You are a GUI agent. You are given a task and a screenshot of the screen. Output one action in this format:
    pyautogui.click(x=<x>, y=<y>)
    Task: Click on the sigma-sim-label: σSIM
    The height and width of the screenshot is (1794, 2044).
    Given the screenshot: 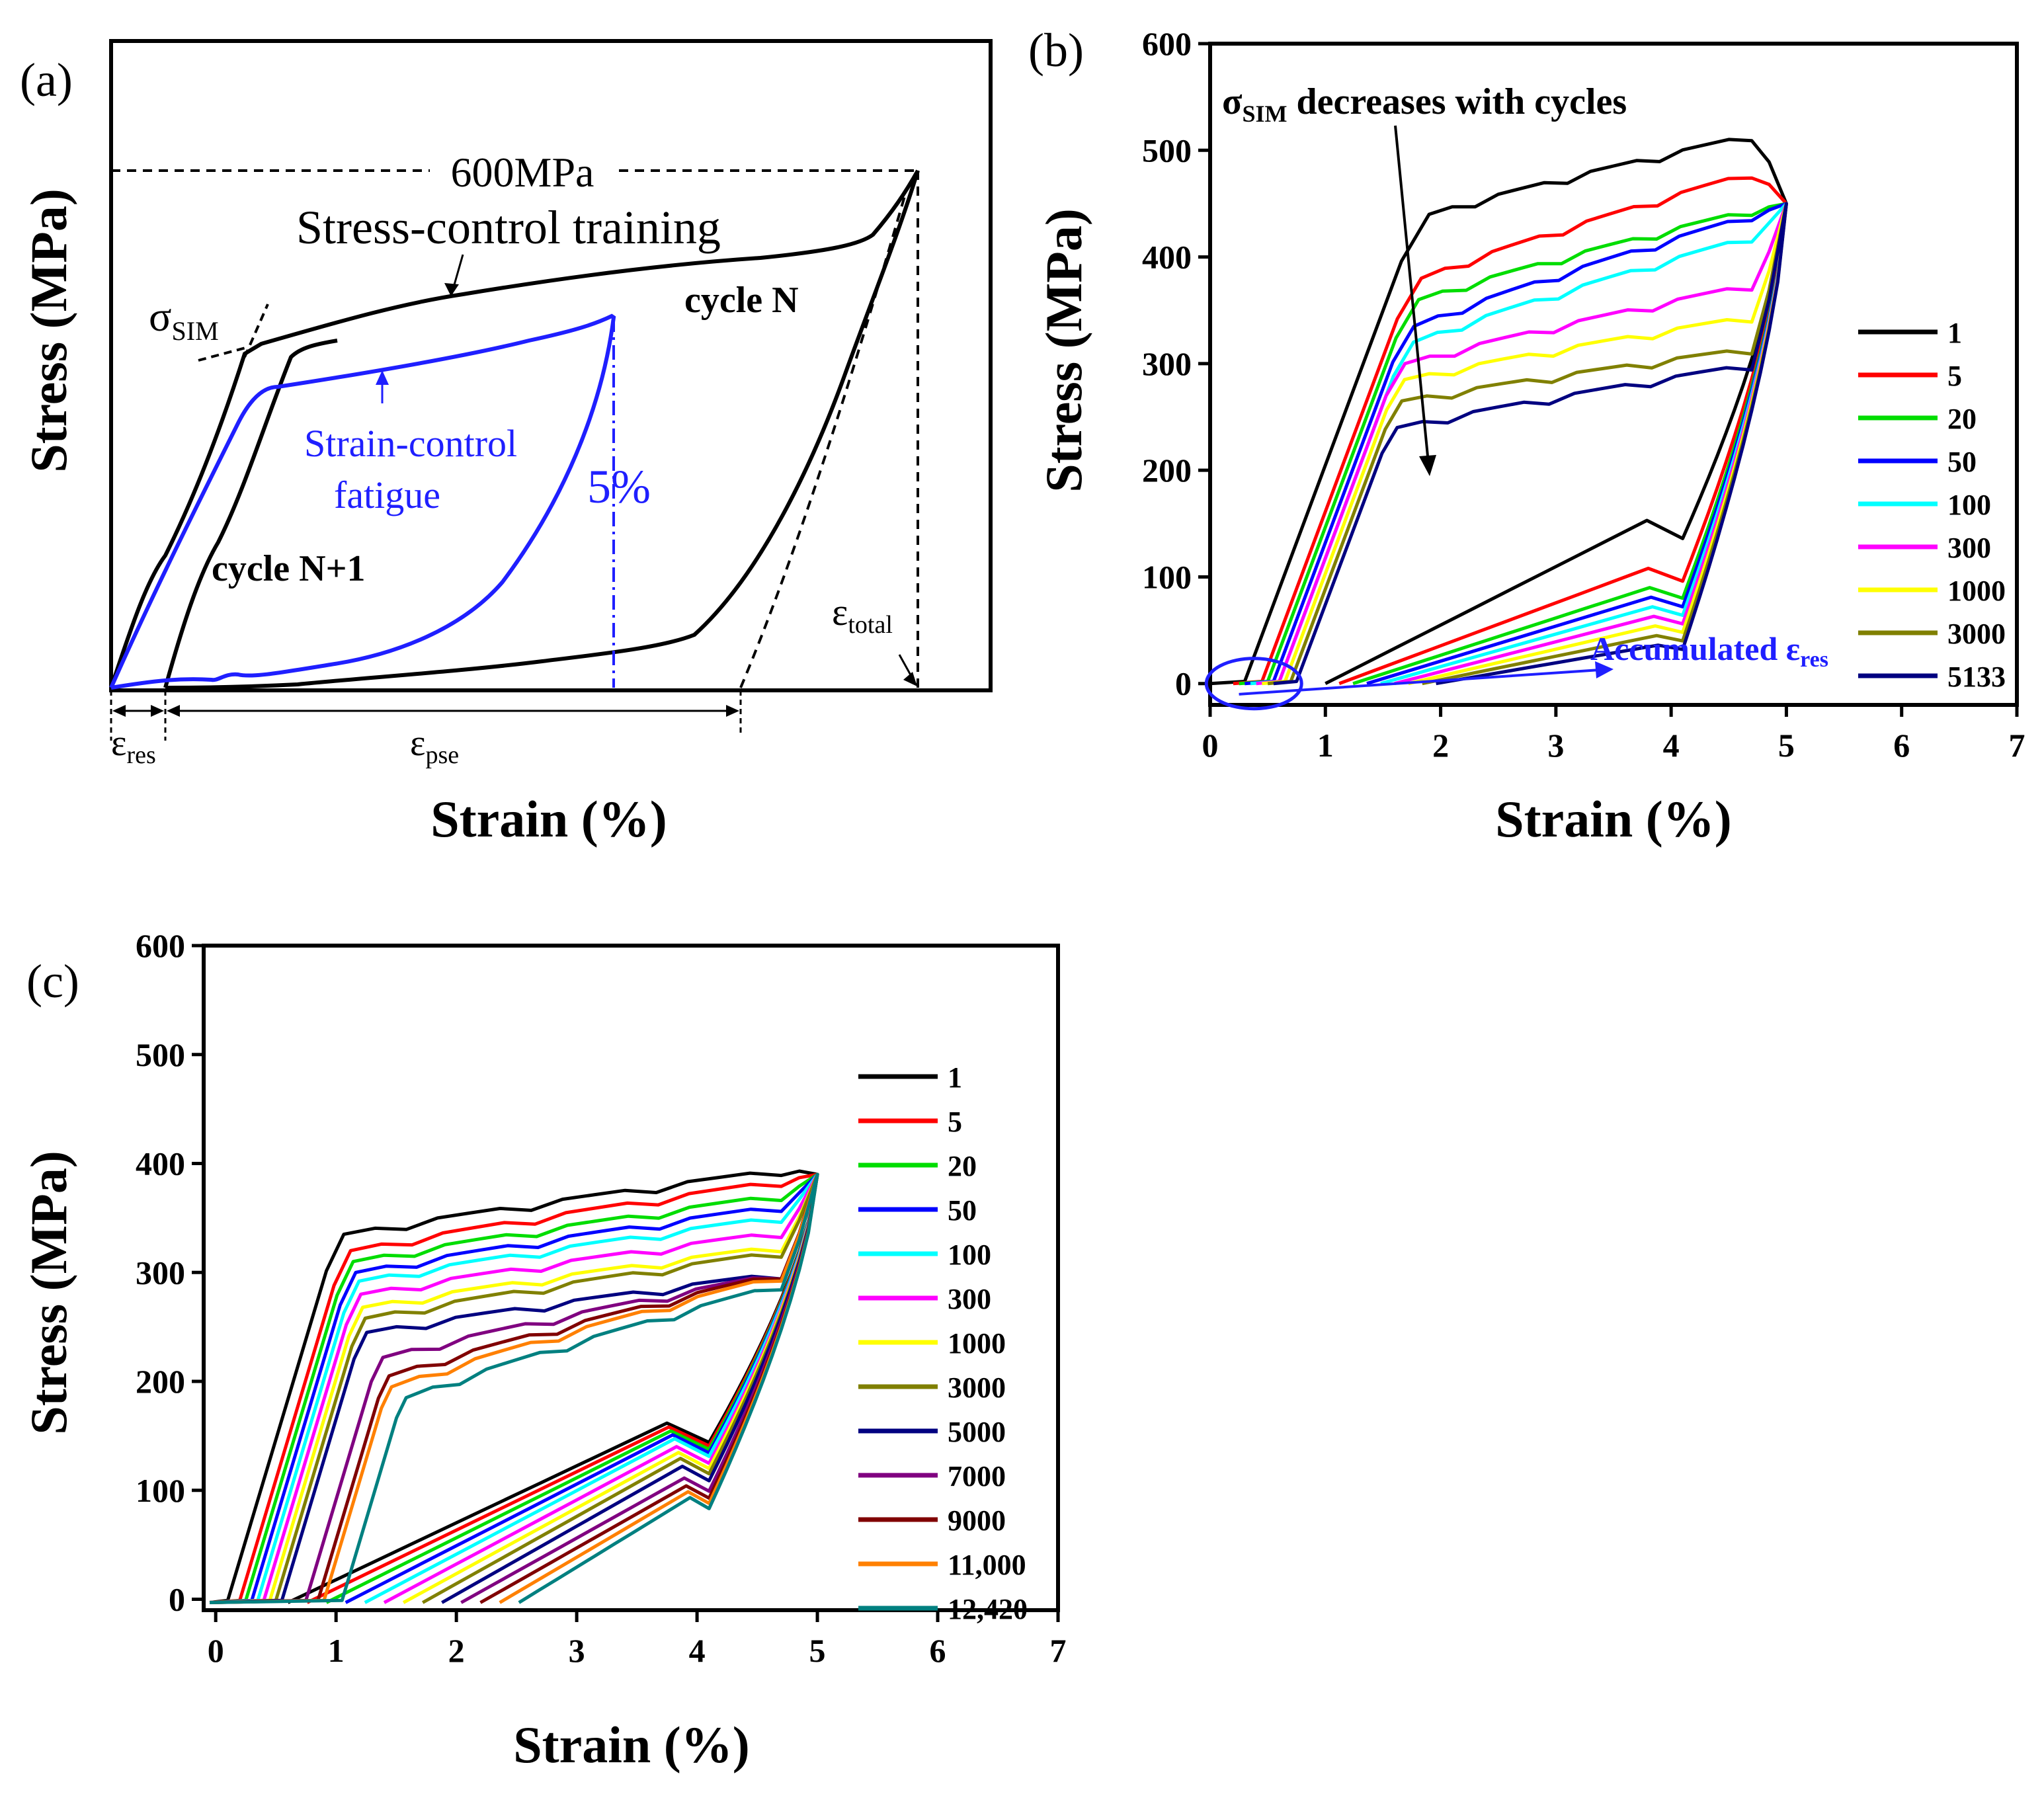 What is the action you would take?
    pyautogui.click(x=184, y=319)
    